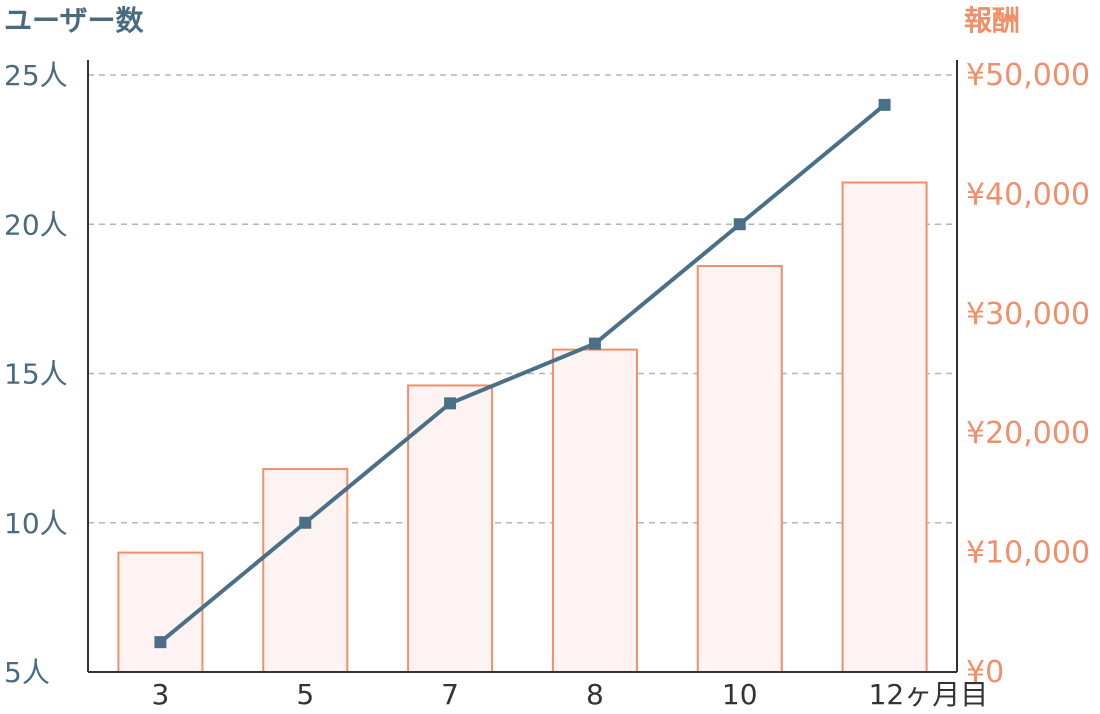 The height and width of the screenshot is (714, 1100). I want to click on left-tick-label: 20人, so click(36, 224).